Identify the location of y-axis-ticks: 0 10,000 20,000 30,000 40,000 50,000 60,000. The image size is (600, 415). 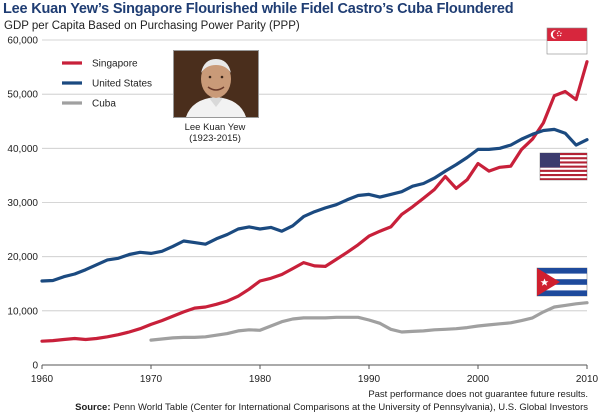
(22, 204).